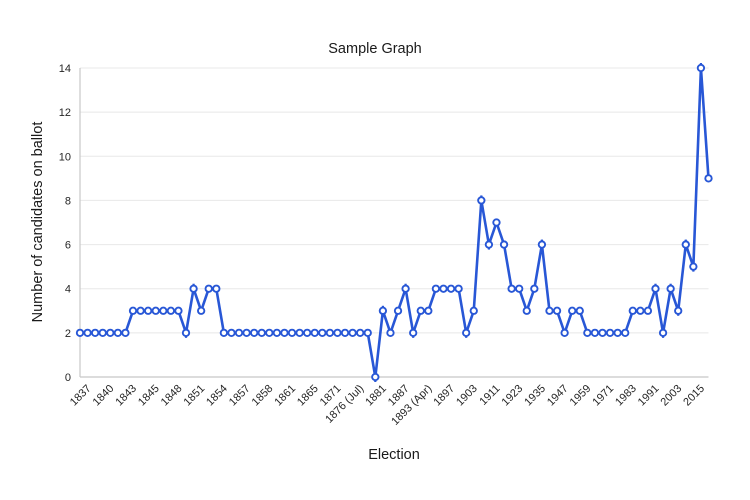  What do you see at coordinates (581, 396) in the screenshot?
I see `x-tick-label: 1959` at bounding box center [581, 396].